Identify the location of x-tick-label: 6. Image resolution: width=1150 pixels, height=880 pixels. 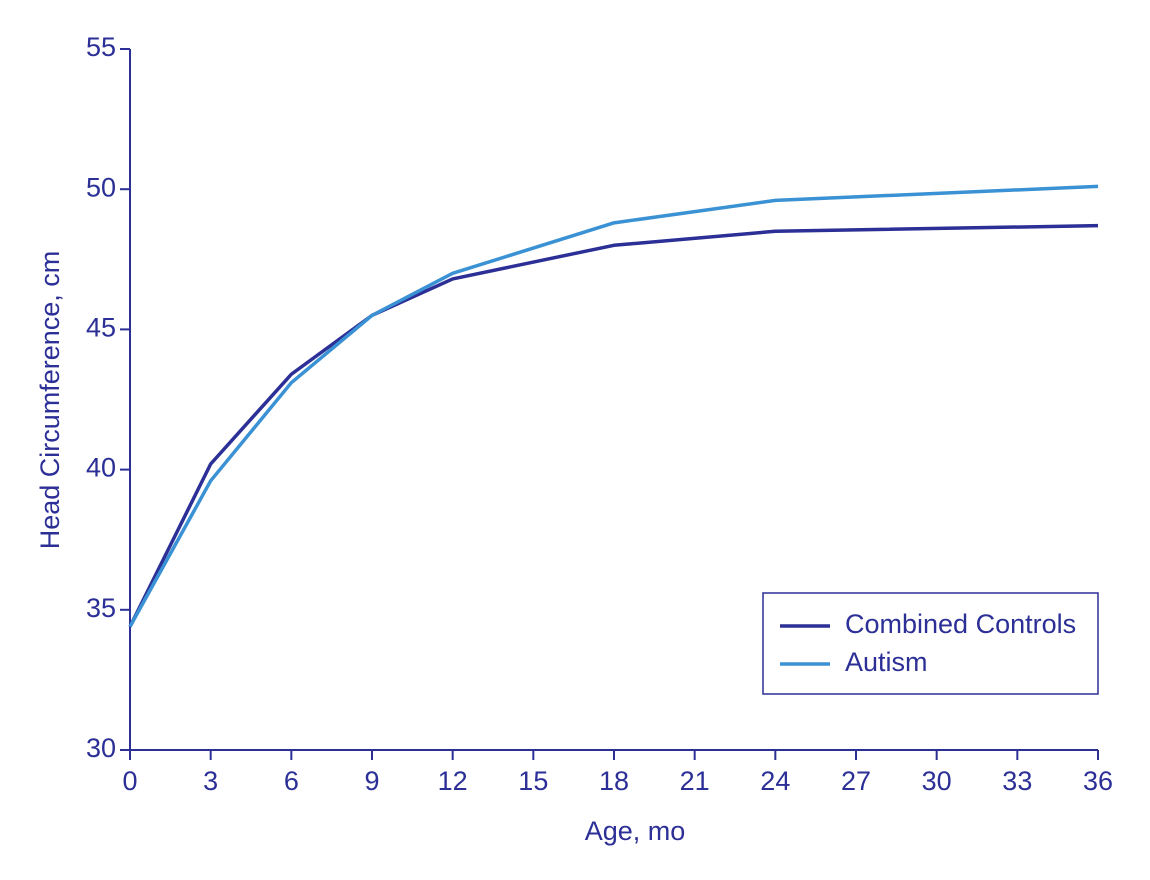
(291, 781).